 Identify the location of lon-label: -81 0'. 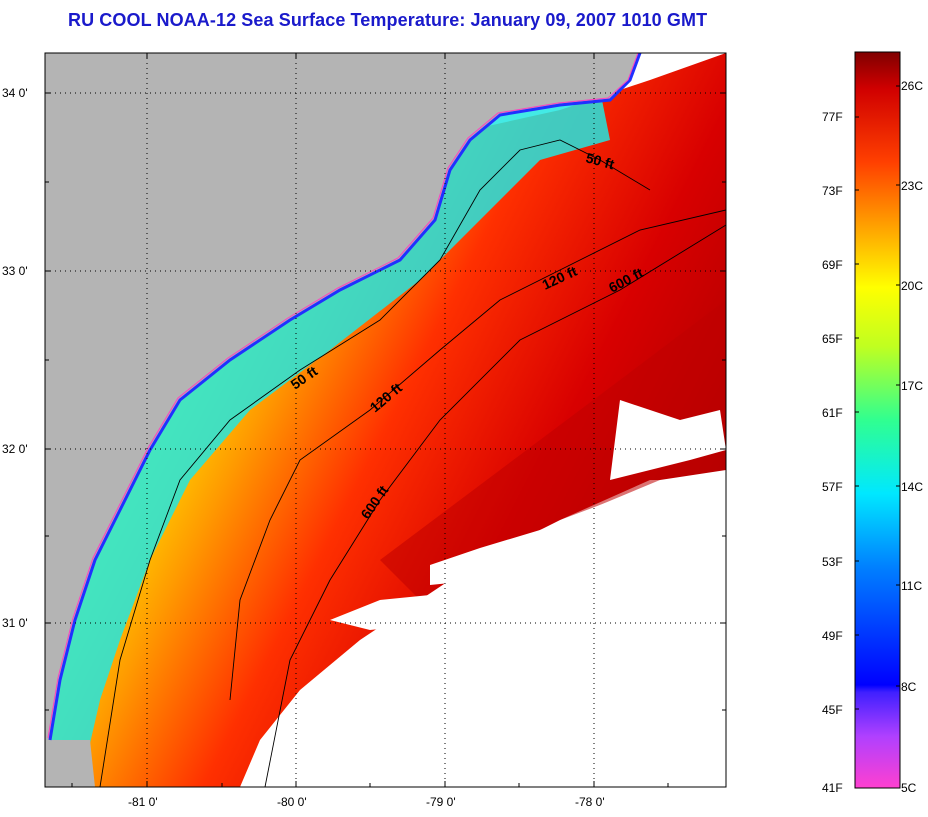
(143, 802).